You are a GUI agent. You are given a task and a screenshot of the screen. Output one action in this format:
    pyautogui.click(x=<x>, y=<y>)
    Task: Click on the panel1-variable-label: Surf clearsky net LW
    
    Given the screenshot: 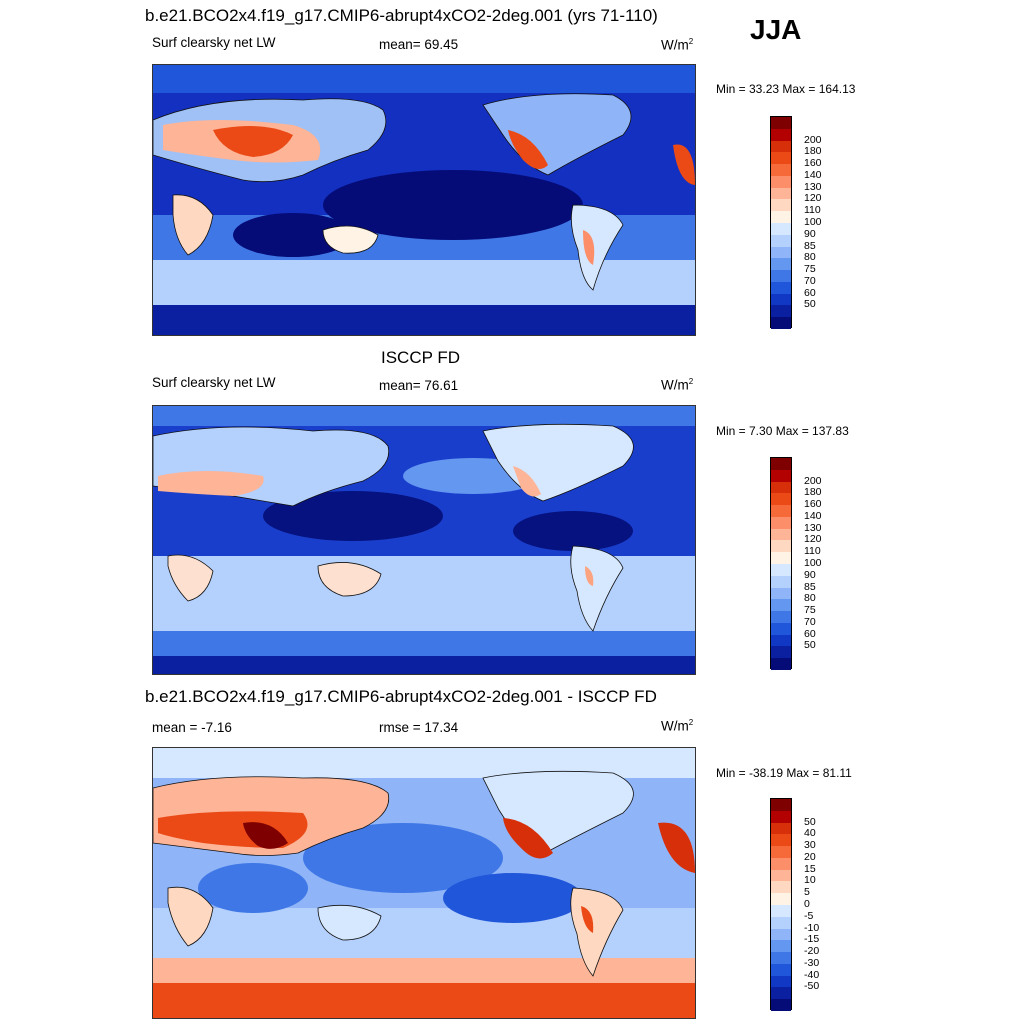 What is the action you would take?
    pyautogui.click(x=214, y=42)
    